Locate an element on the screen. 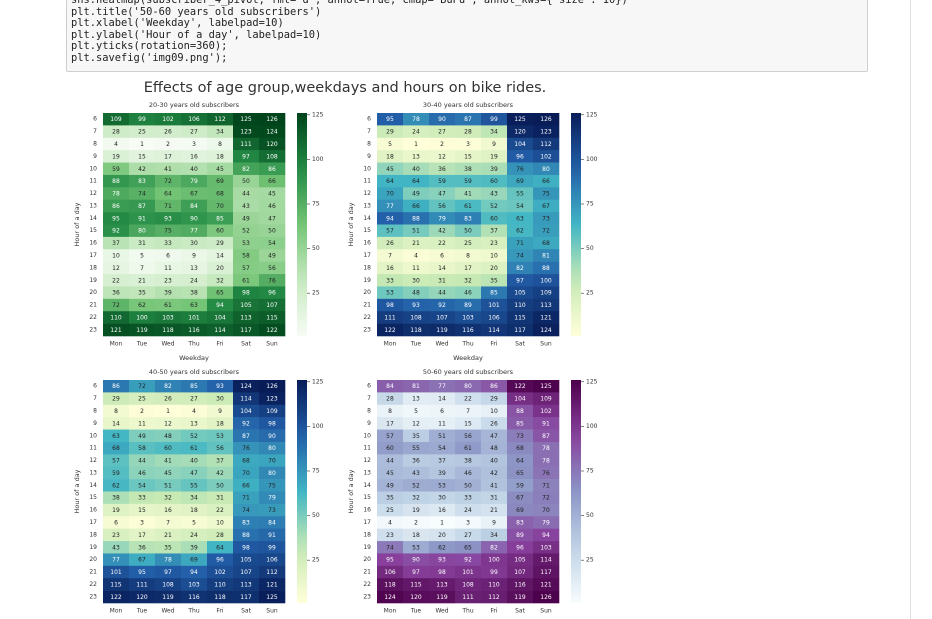 The height and width of the screenshot is (619, 932). cell-label: 59 is located at coordinates (520, 485).